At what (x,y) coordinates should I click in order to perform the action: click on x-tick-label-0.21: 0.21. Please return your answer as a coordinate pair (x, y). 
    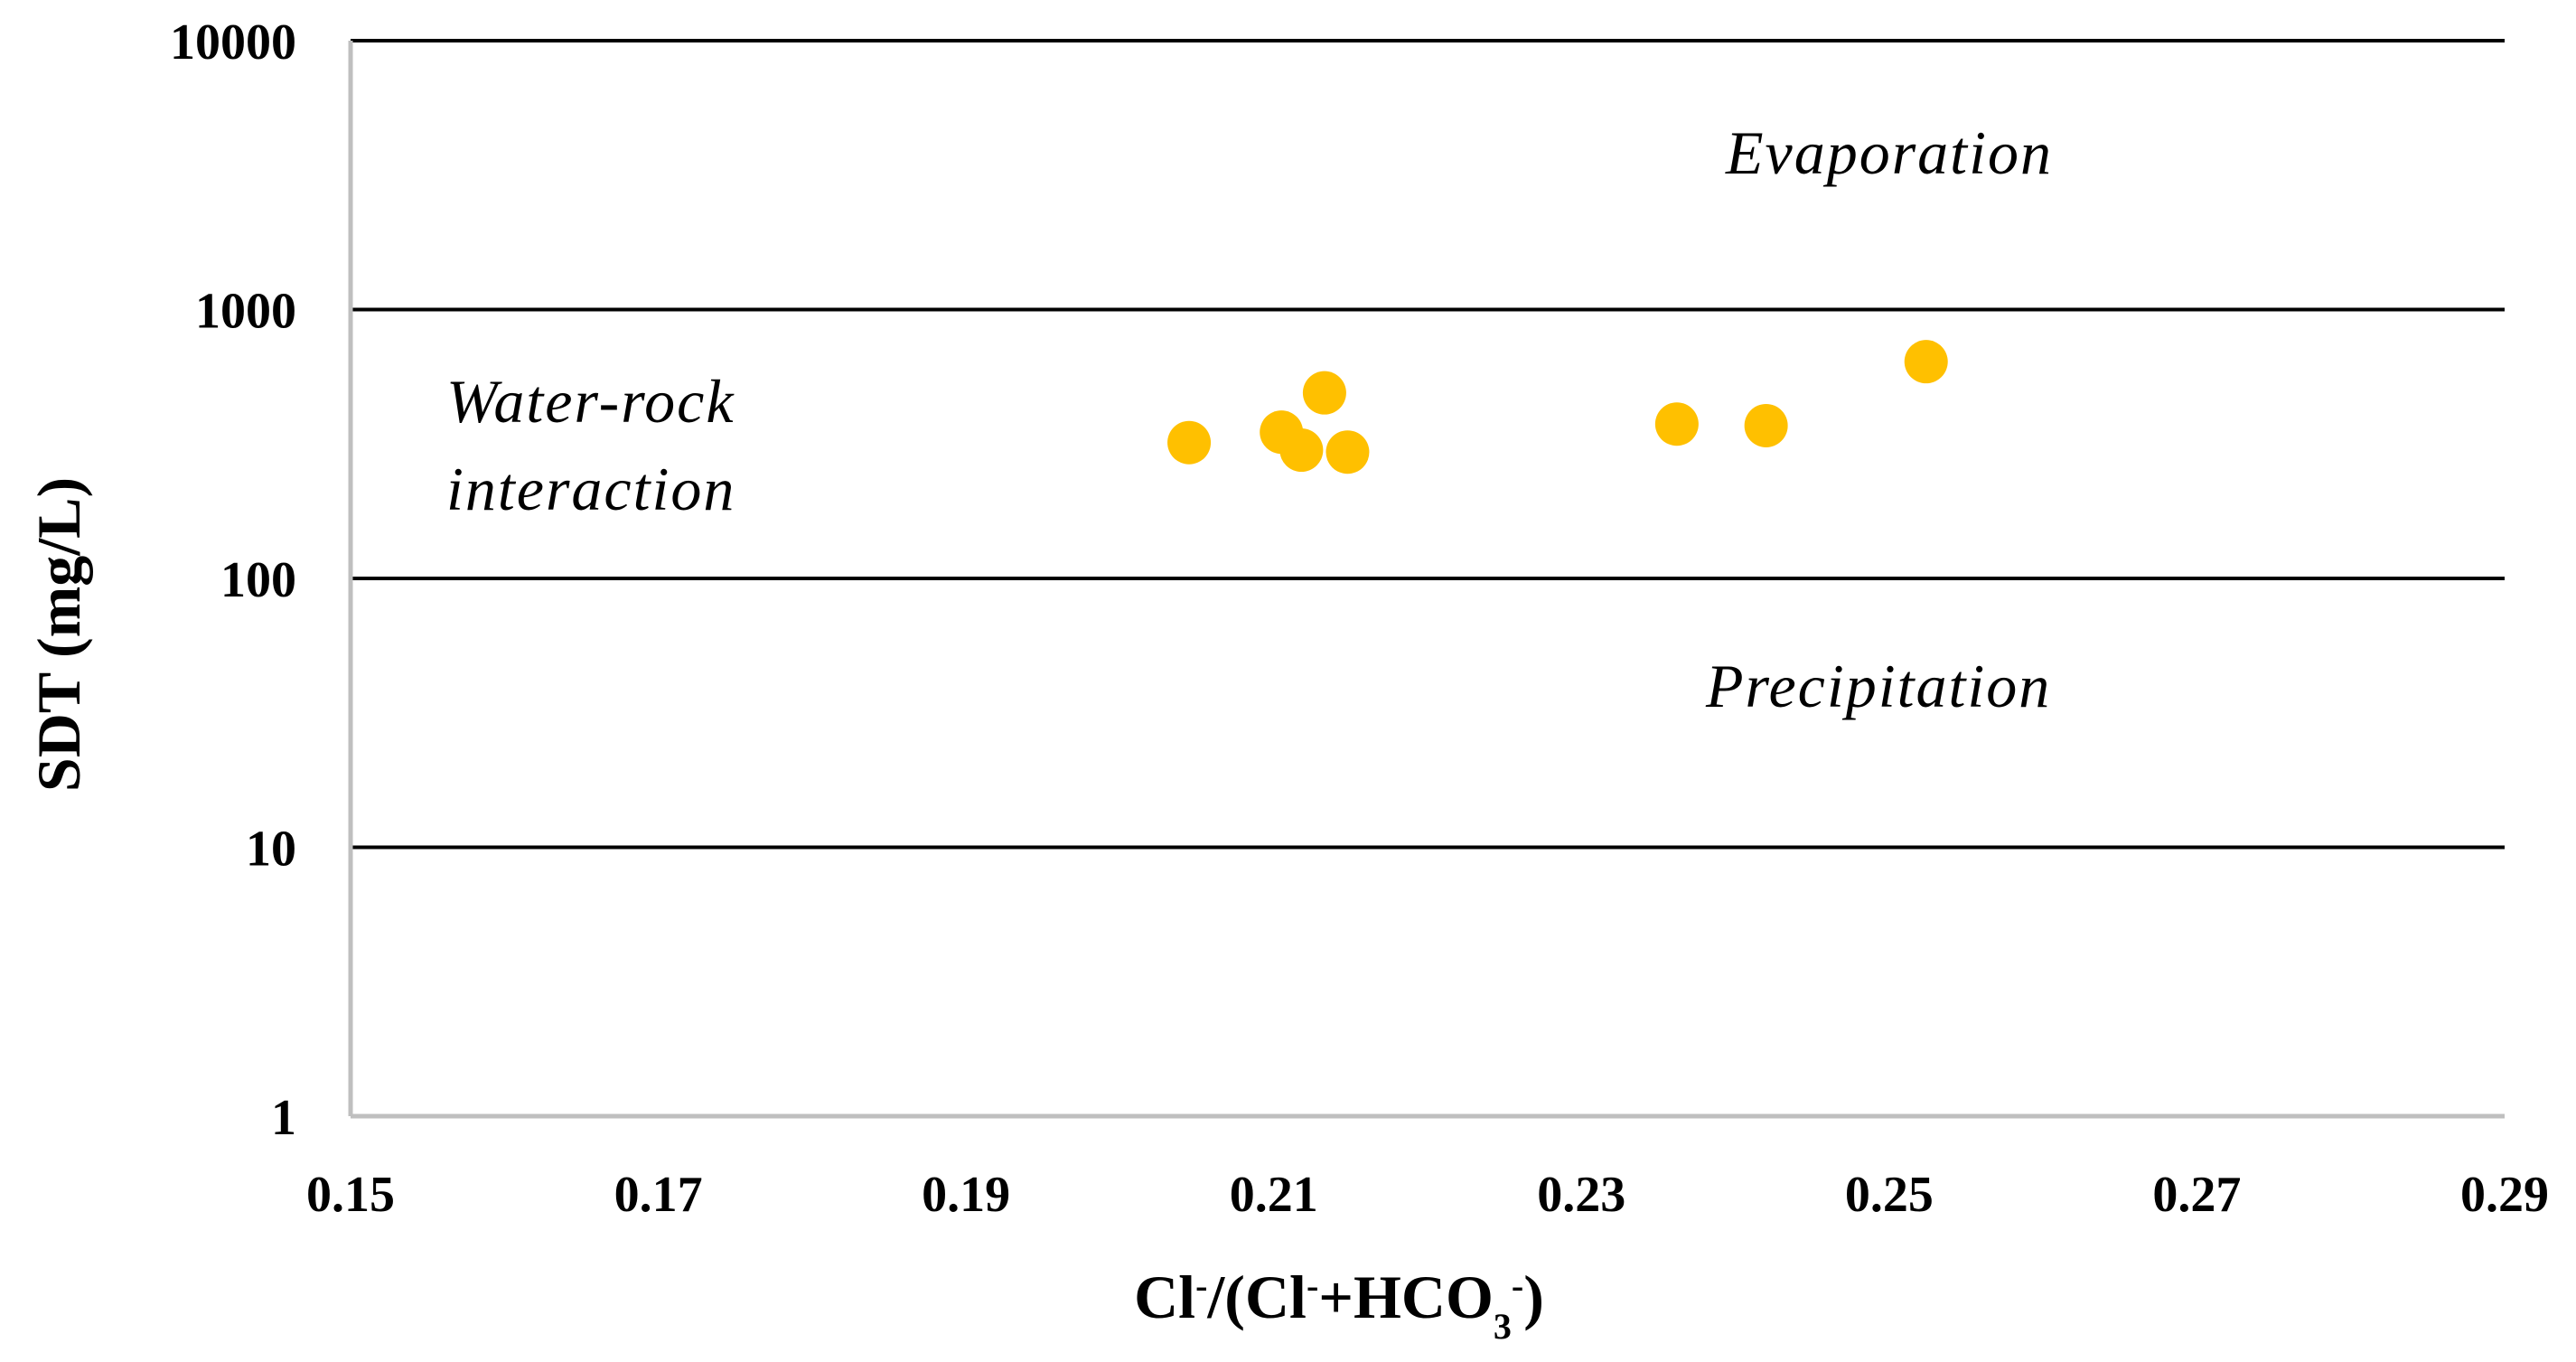
    Looking at the image, I should click on (1274, 1195).